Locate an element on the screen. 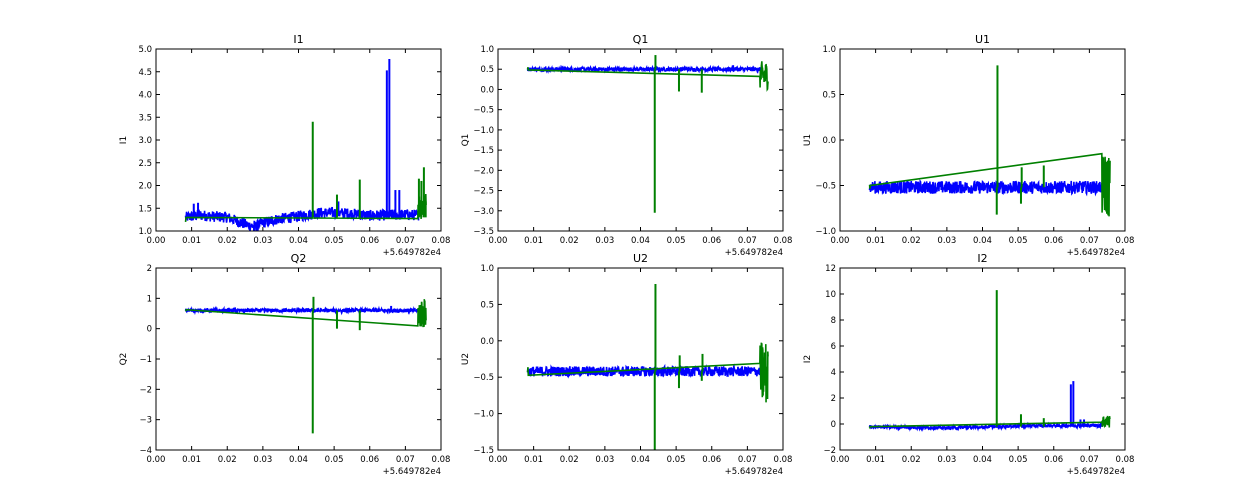  y-axis-label: I1 is located at coordinates (124, 140).